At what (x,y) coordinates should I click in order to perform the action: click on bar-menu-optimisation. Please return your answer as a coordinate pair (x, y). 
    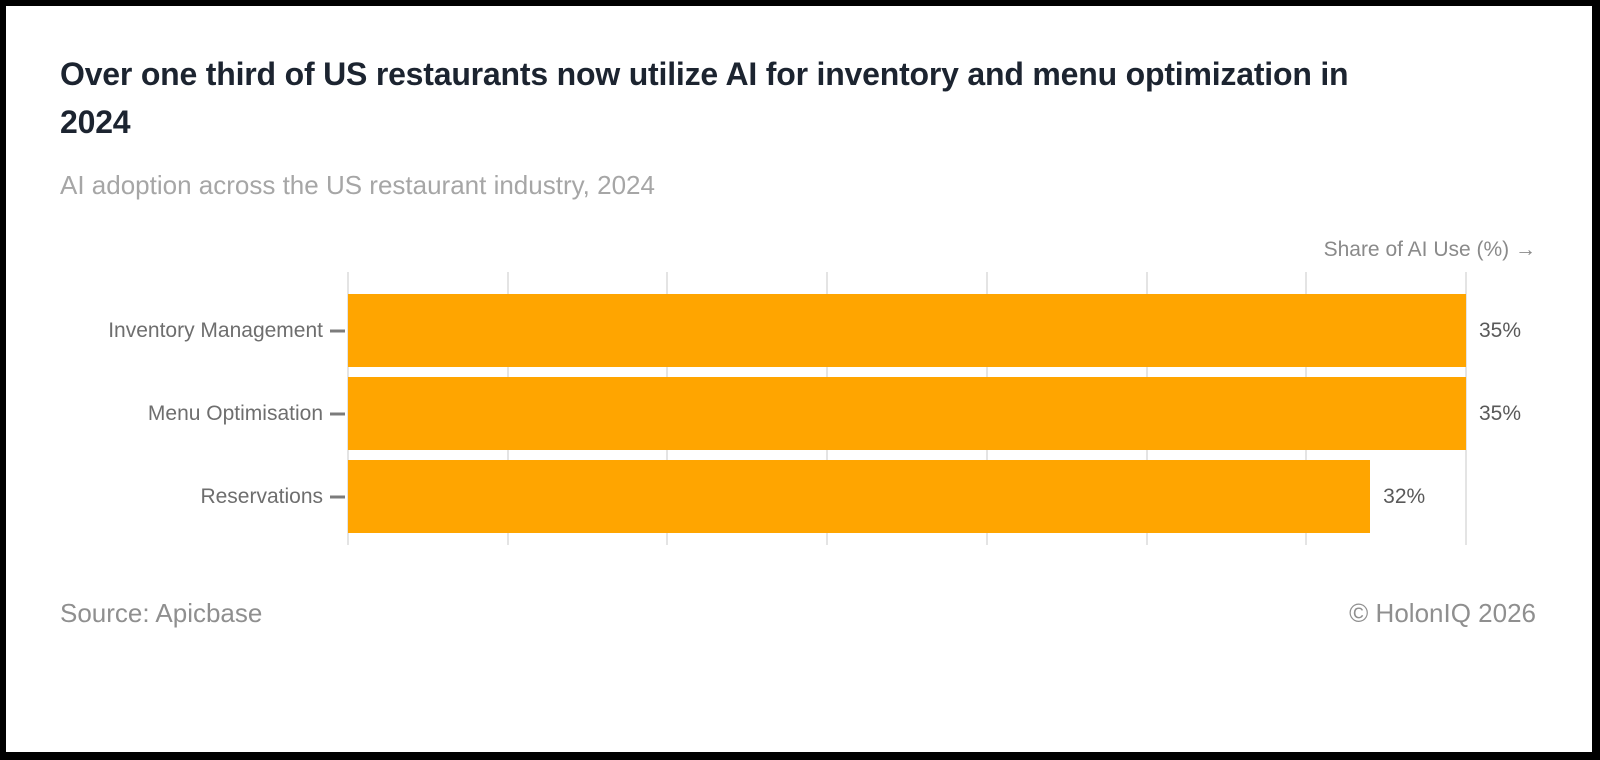
    Looking at the image, I should click on (907, 413).